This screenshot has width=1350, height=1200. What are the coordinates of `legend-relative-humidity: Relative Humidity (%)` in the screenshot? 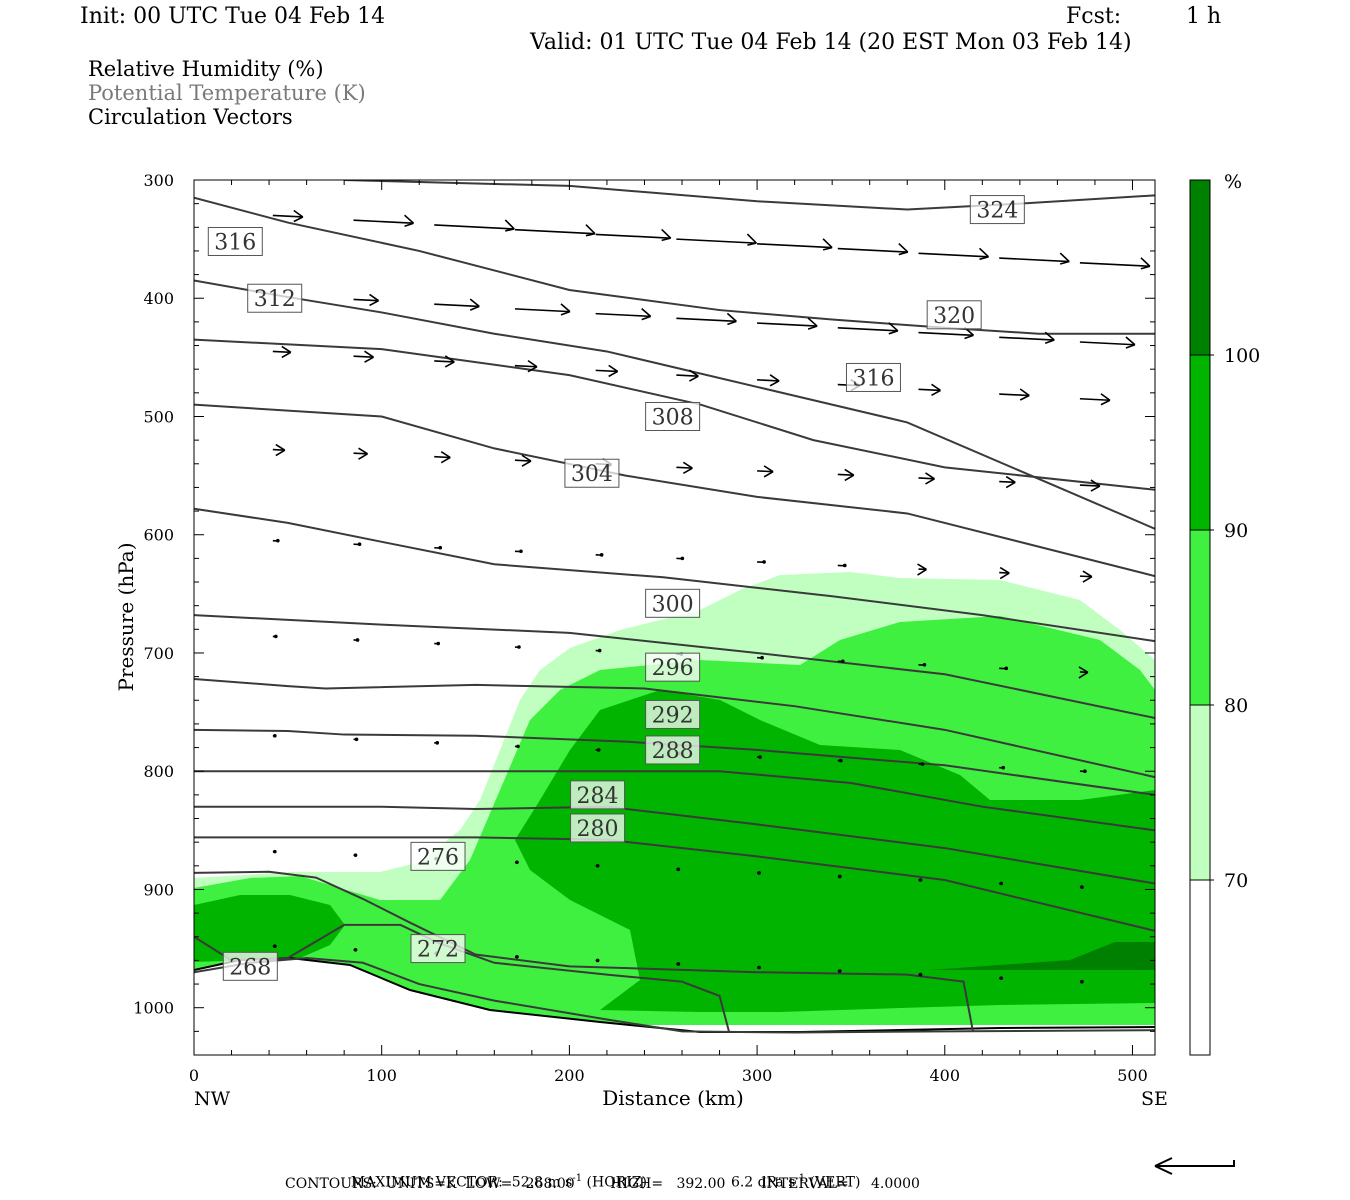 It's located at (206, 69).